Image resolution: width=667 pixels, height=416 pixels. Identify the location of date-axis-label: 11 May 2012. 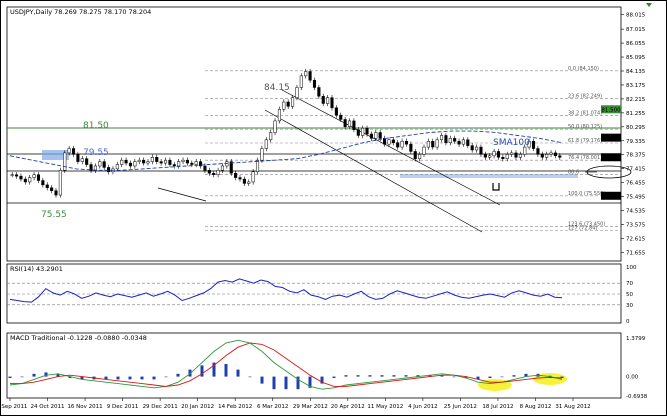
(385, 407).